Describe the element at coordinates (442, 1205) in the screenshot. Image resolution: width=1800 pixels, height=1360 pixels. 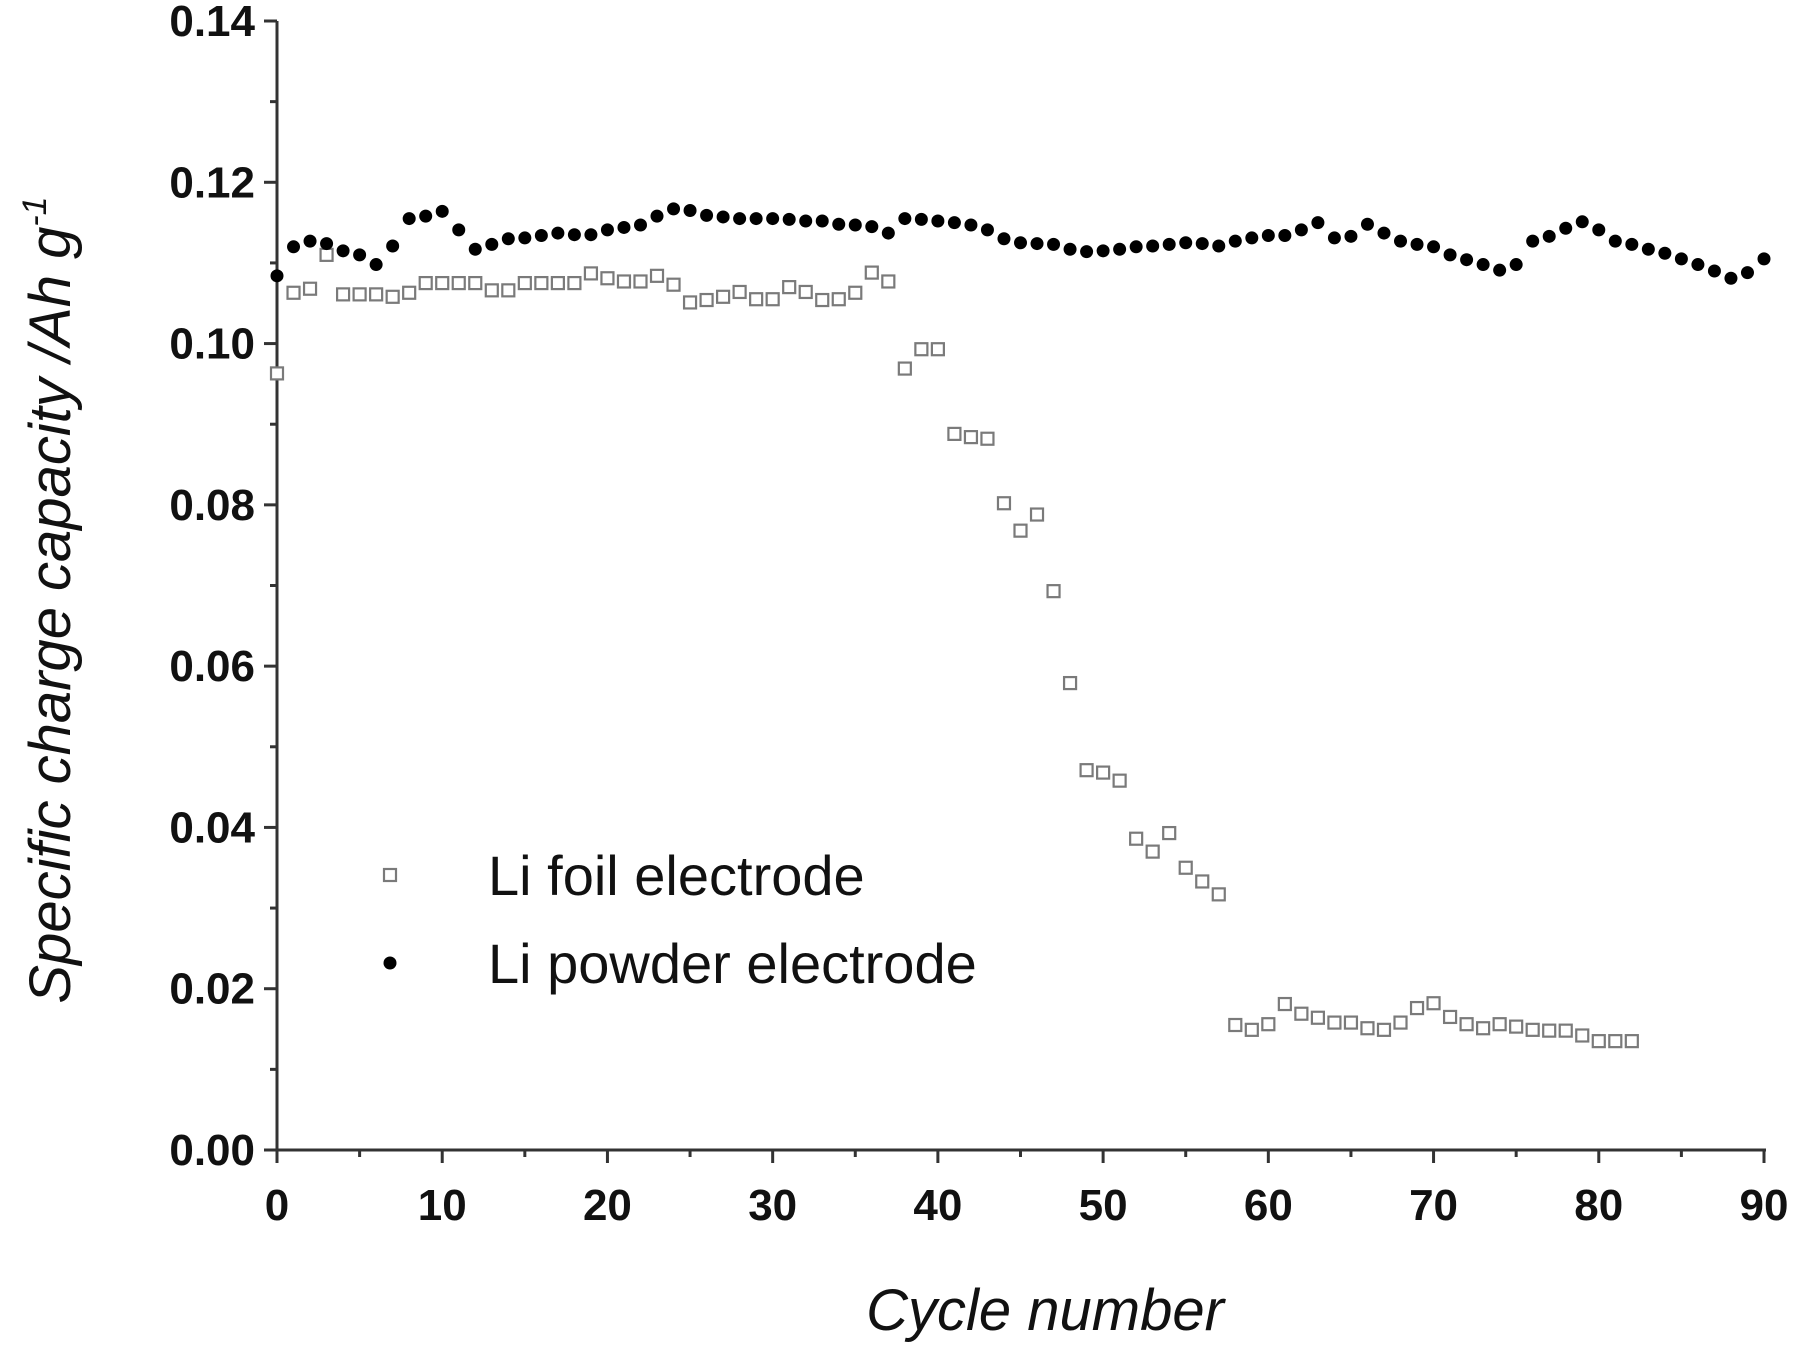
I see `x-tick-label: 10` at that location.